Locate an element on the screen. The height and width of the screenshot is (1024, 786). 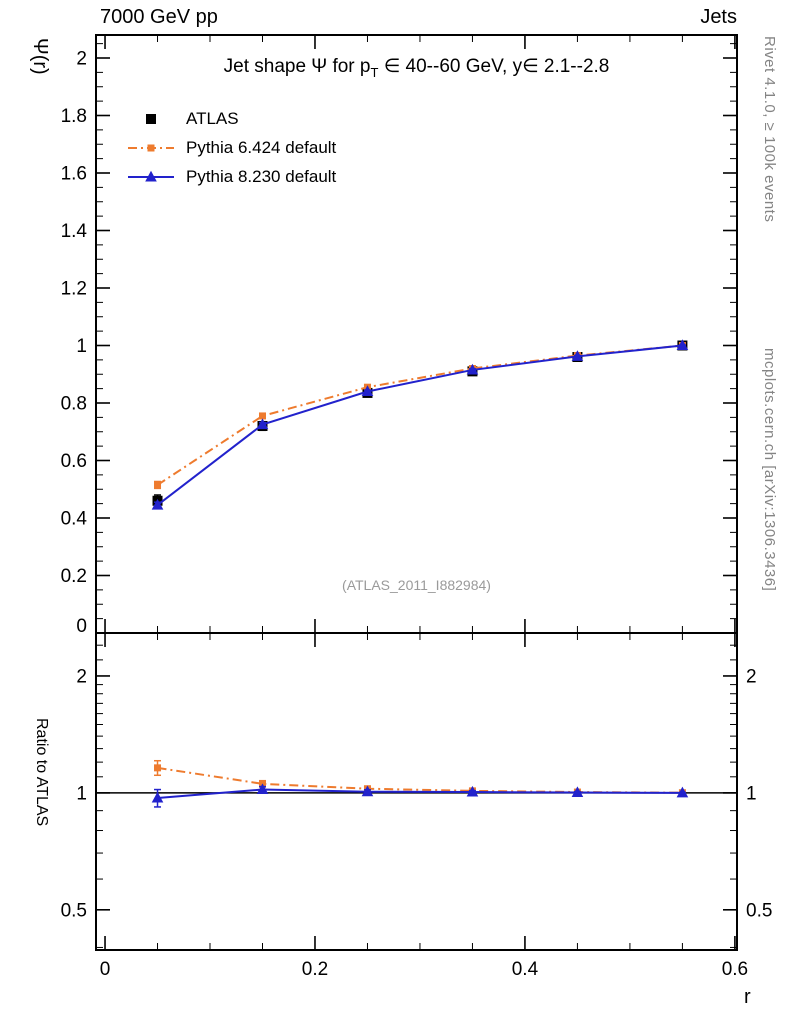
analysis-group-label: Jets is located at coordinates (718, 17).